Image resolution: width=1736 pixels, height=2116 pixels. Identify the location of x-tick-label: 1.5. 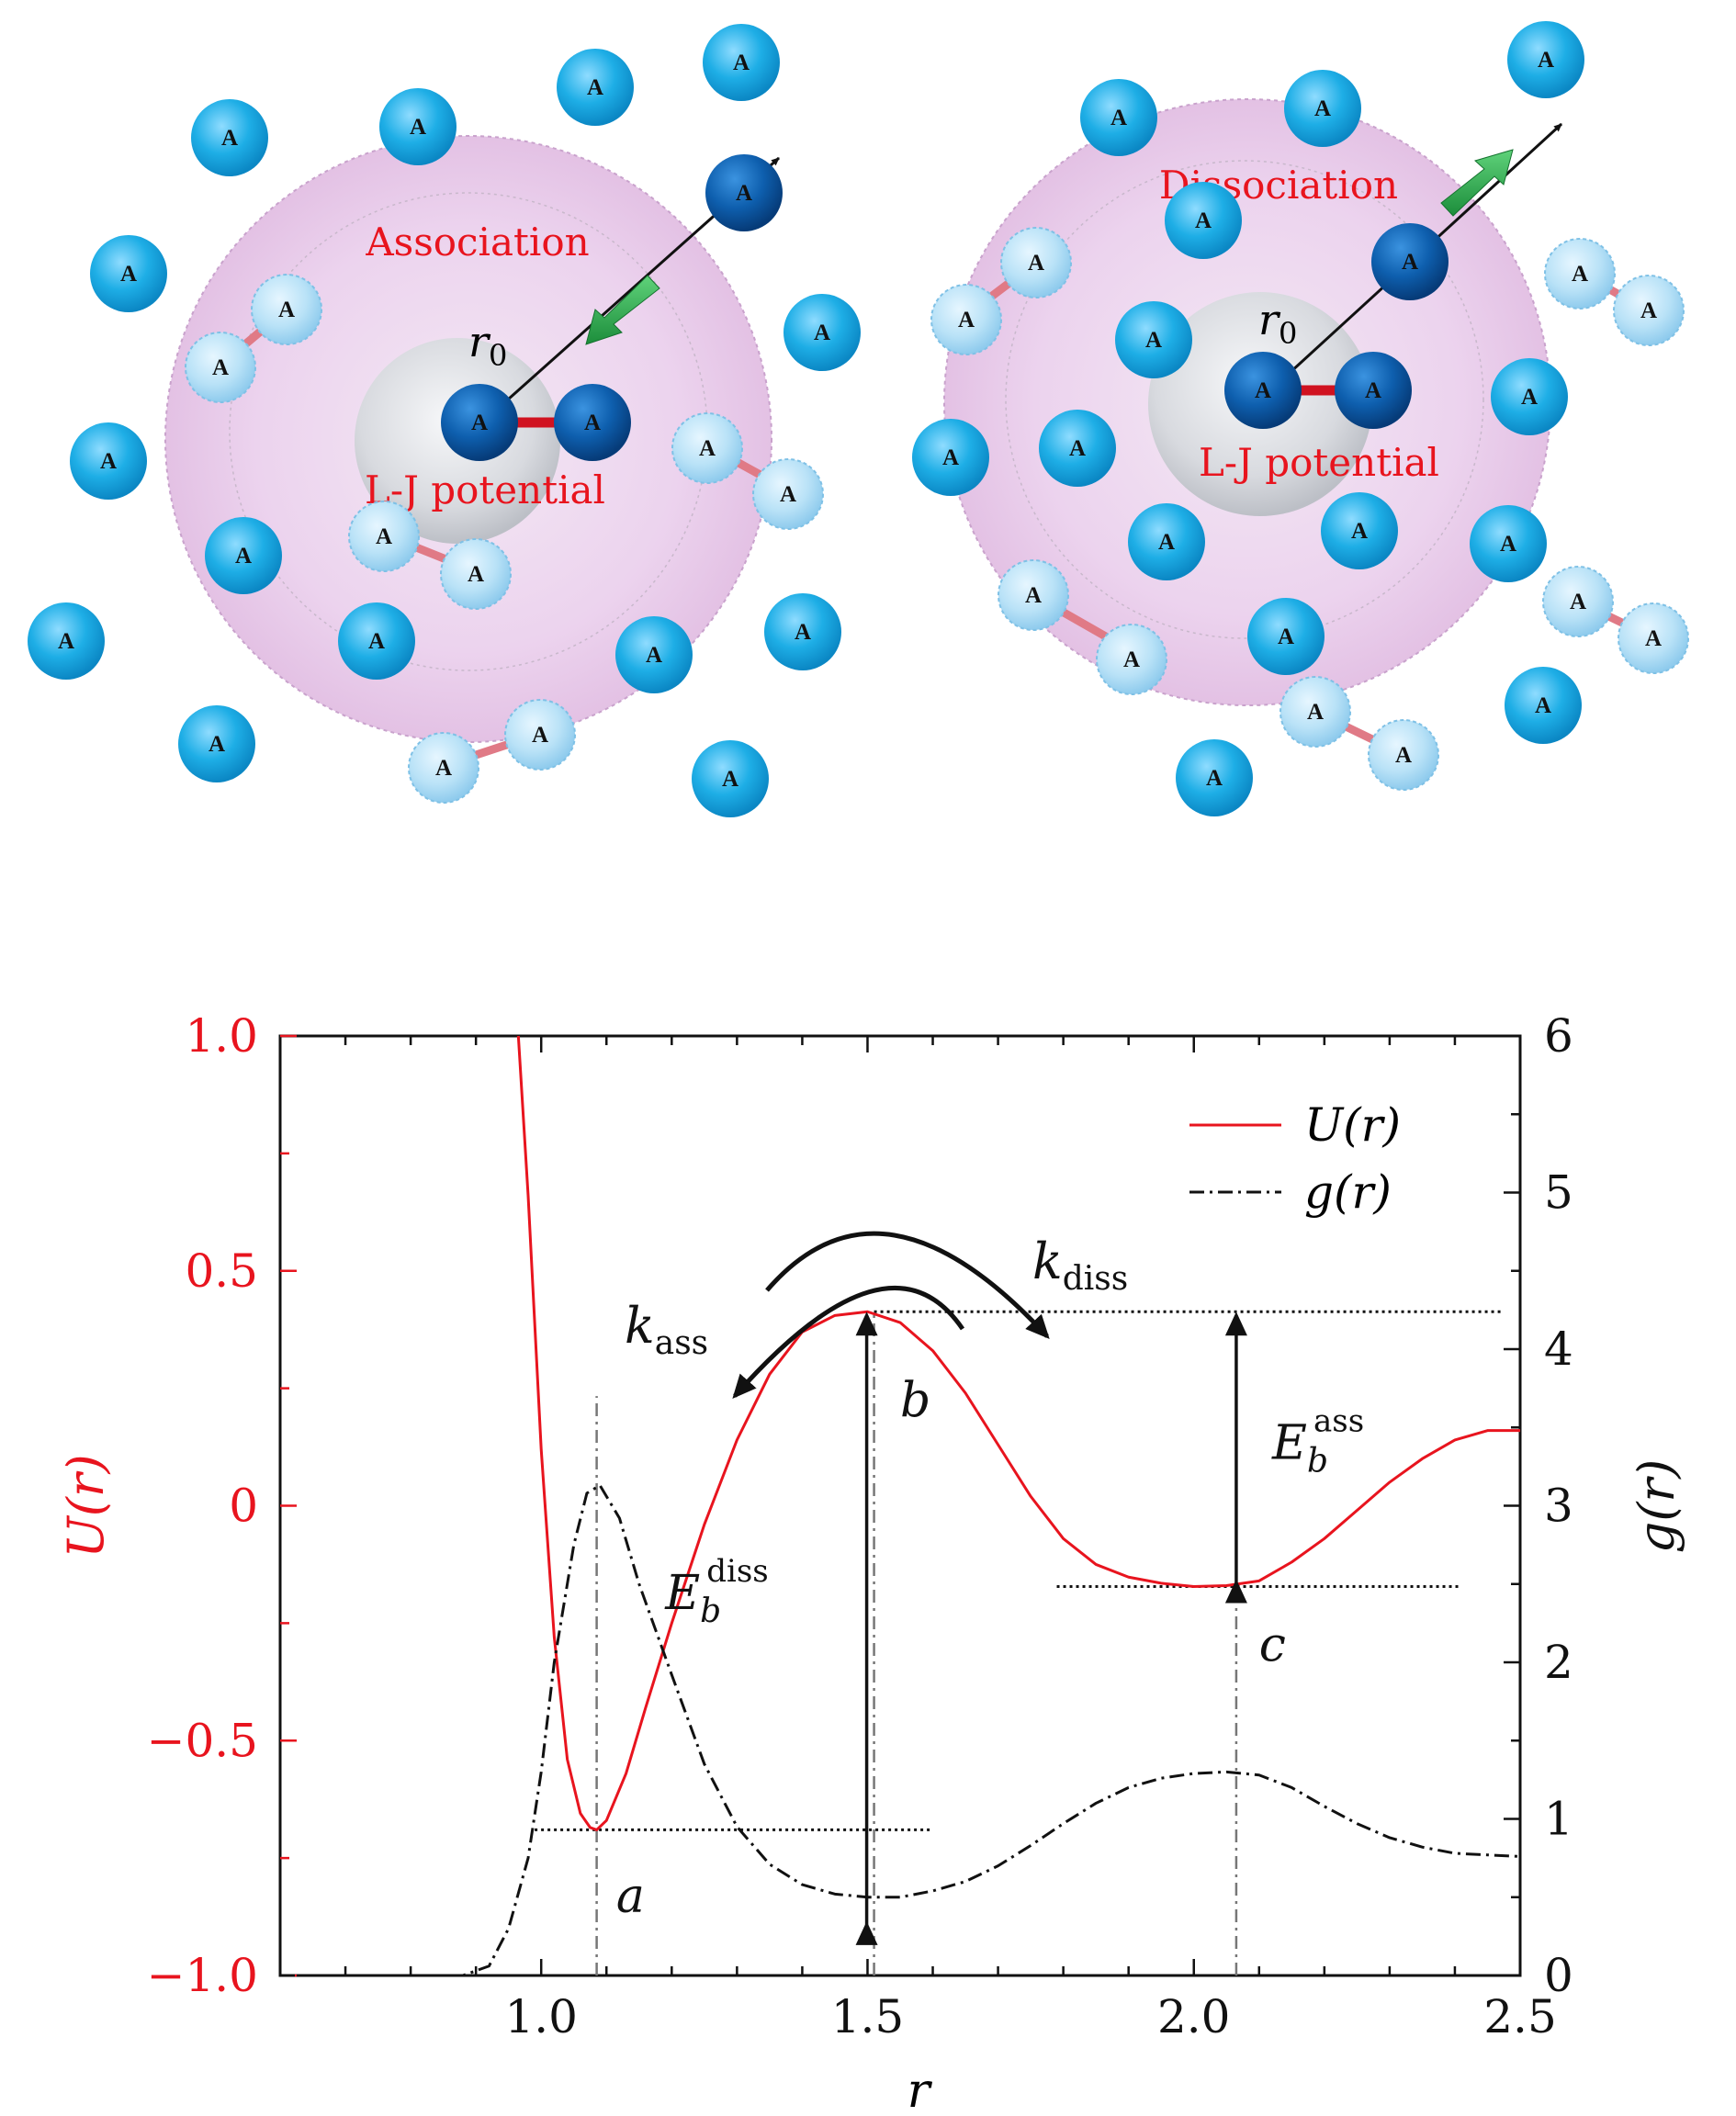
(868, 2016).